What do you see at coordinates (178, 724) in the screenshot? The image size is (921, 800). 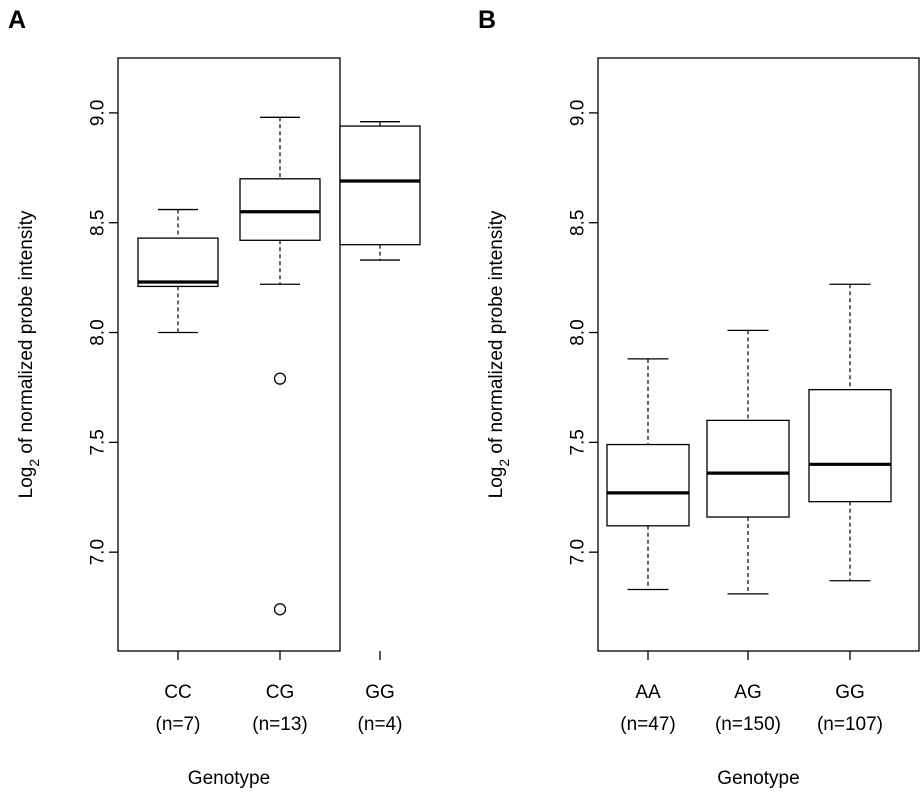 I see `x-category-count: (n=7)` at bounding box center [178, 724].